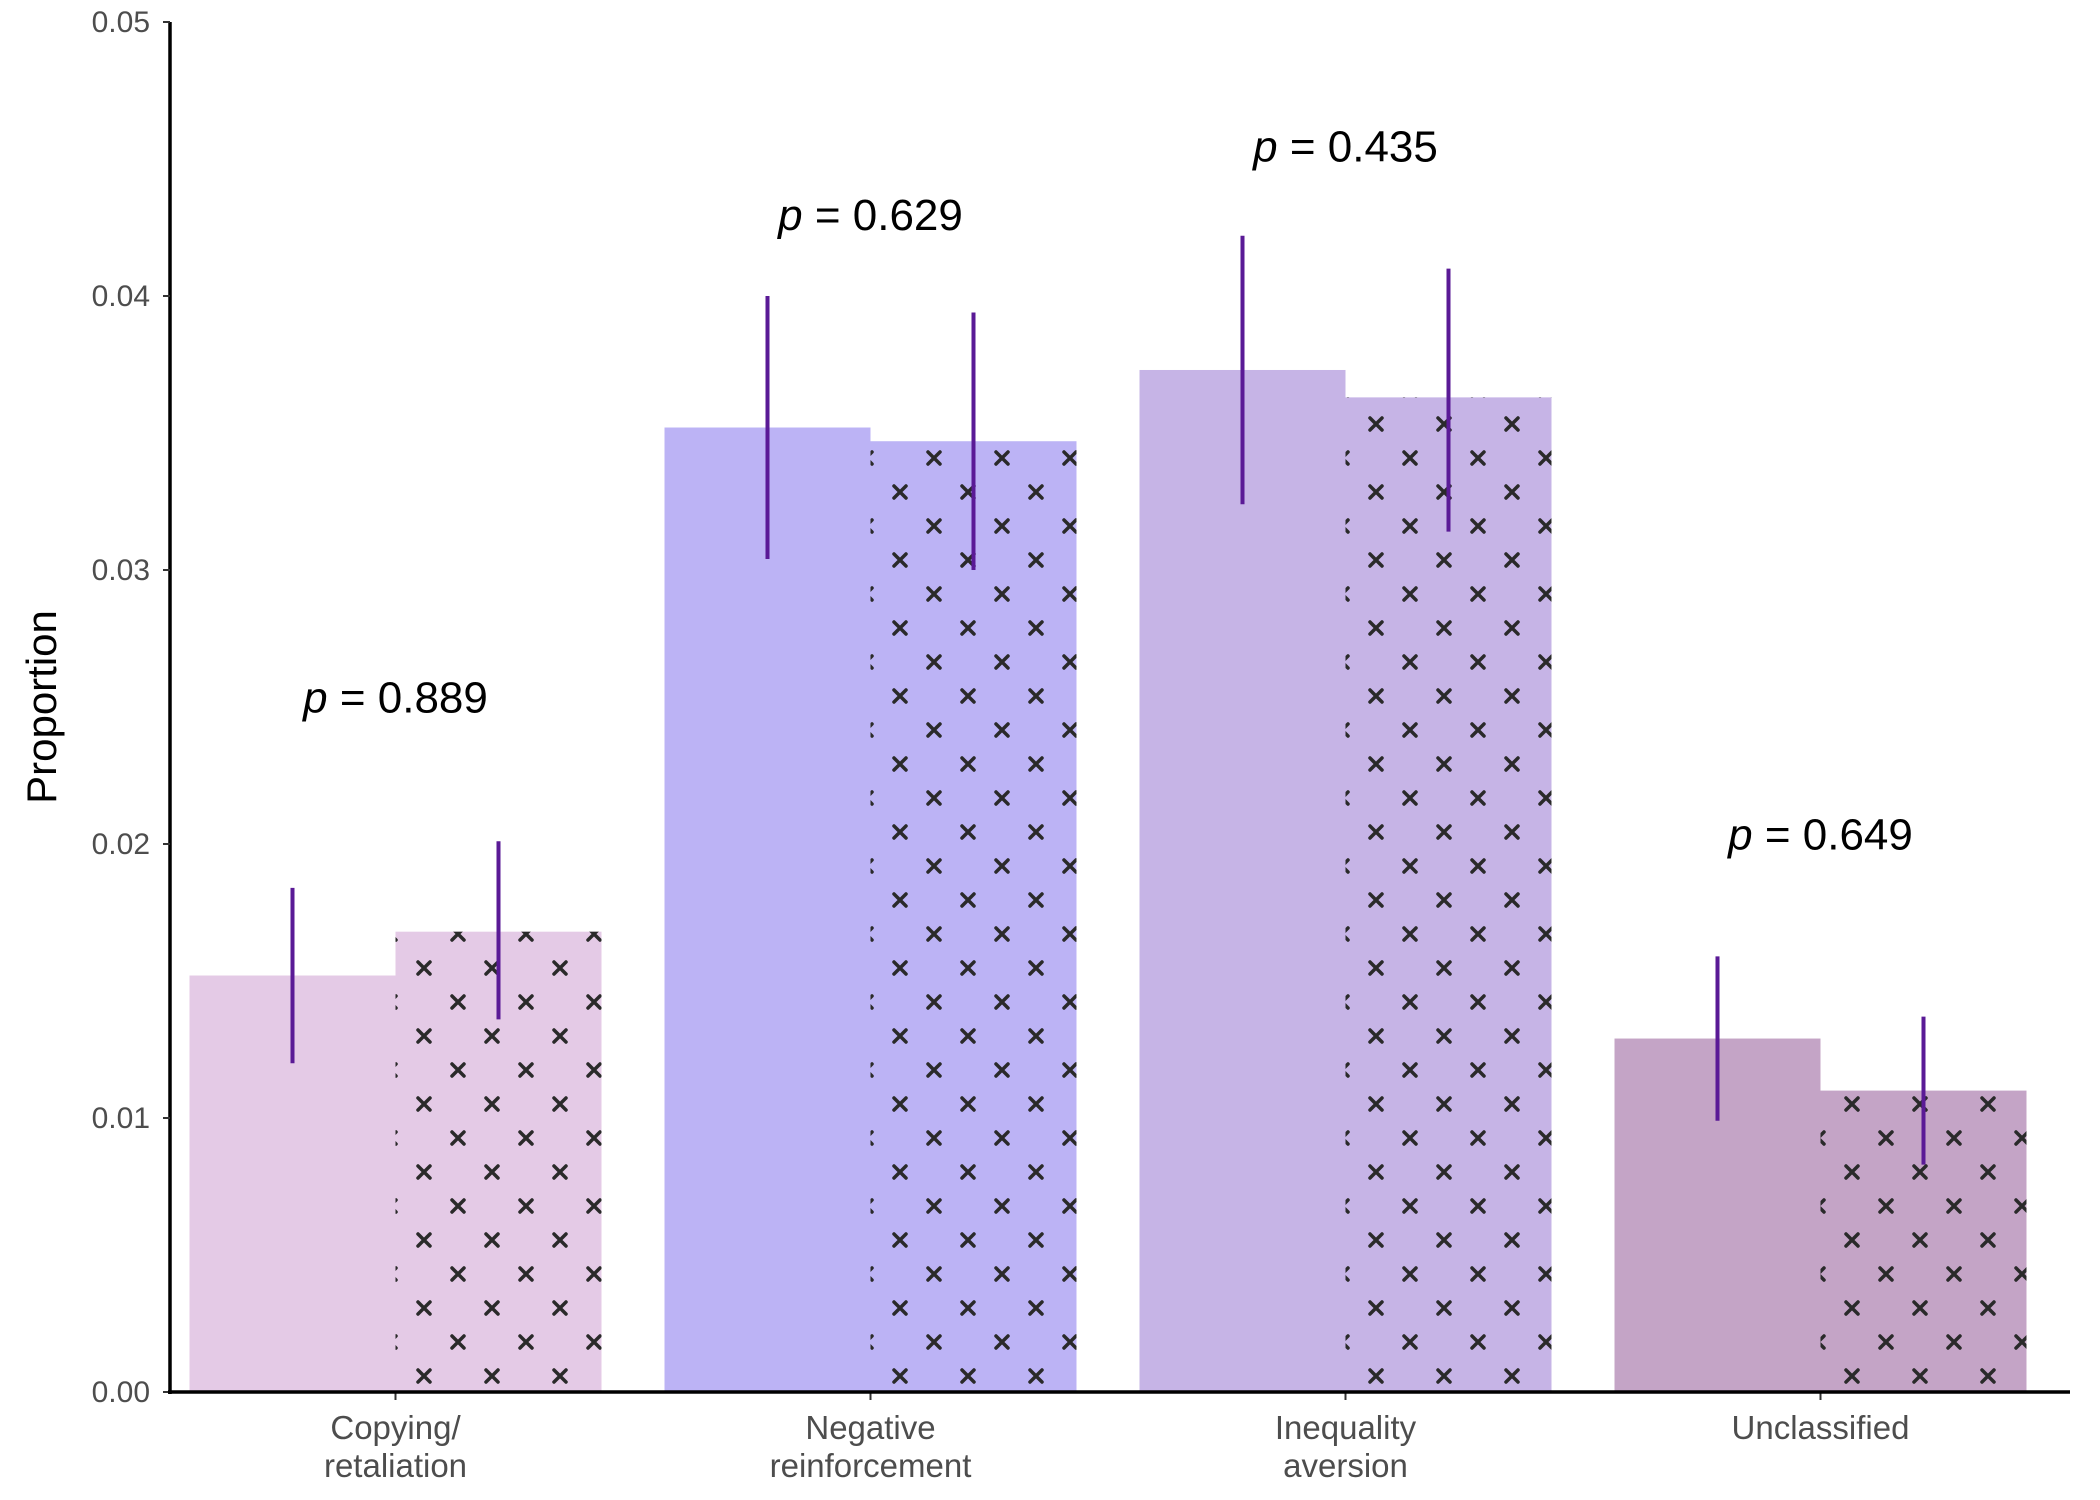 The width and height of the screenshot is (2100, 1500). I want to click on p-value-label: p = 0.629, so click(869, 215).